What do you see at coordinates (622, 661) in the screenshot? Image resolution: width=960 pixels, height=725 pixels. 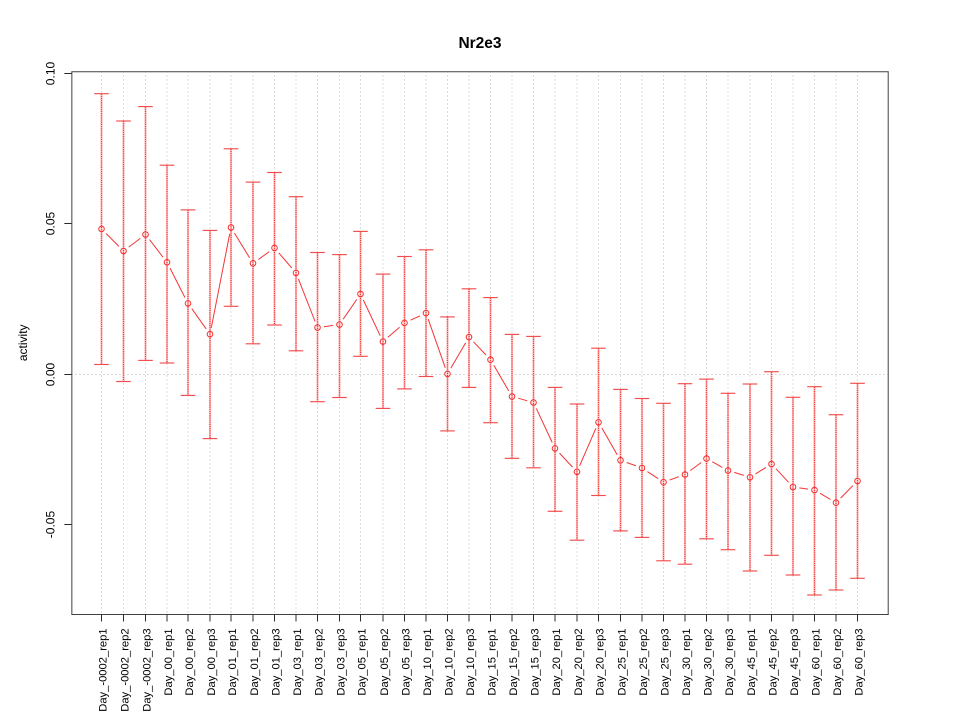 I see `svg-text: Day_25_rep1` at bounding box center [622, 661].